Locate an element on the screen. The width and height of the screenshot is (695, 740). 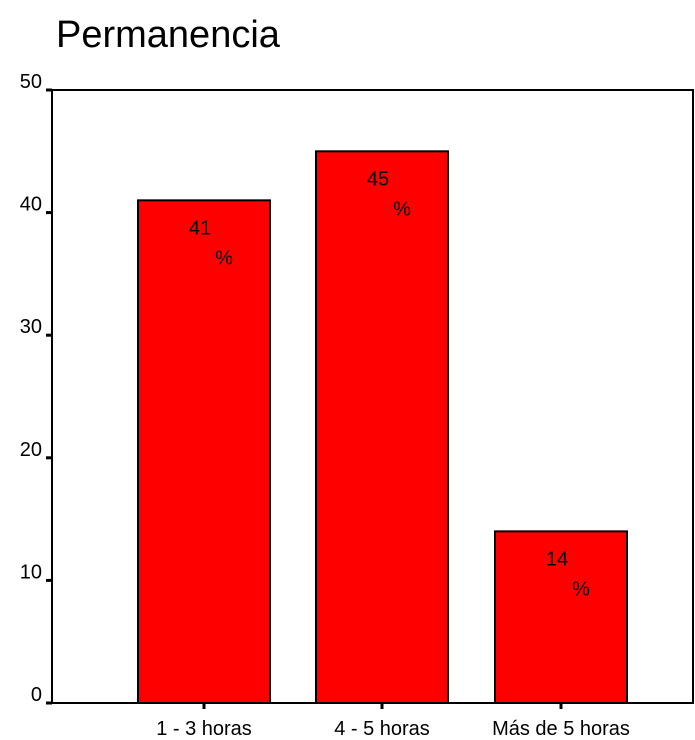
x-axis: 1 - 3 horas 4 - 5 horas Más de 5 horas is located at coordinates (393, 721).